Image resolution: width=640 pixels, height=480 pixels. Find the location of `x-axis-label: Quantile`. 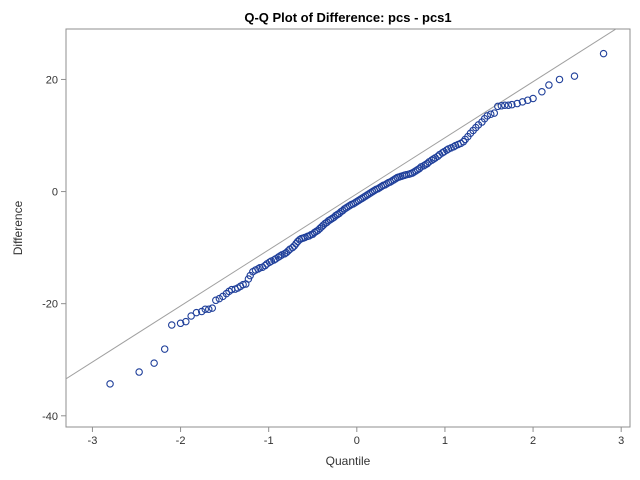

x-axis-label: Quantile is located at coordinates (348, 461).